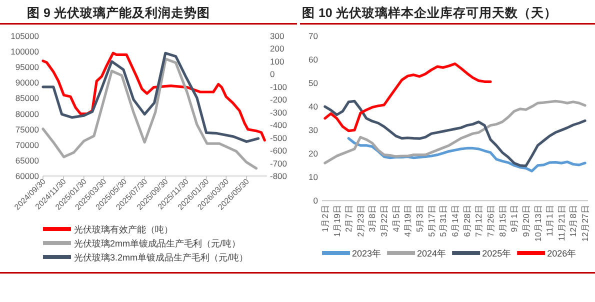  What do you see at coordinates (525, 220) in the screenshot?
I see `x-tick-label: 9月20日` at bounding box center [525, 220].